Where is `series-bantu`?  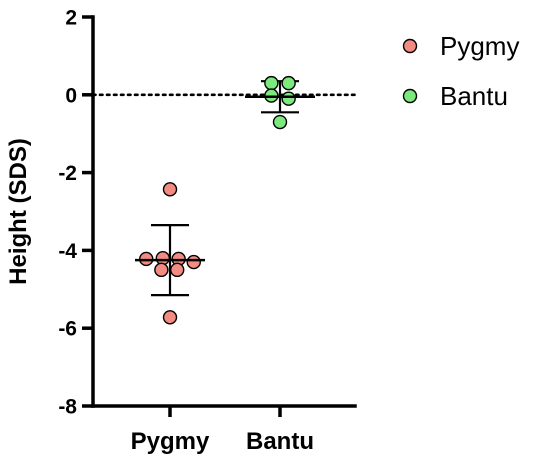
series-bantu is located at coordinates (280, 102).